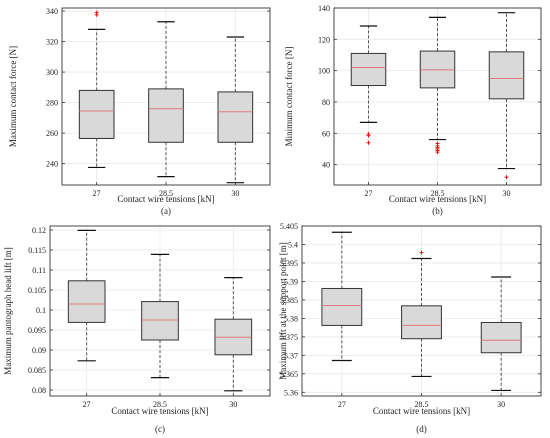 The width and height of the screenshot is (550, 438). I want to click on y-tick-label: 100, so click(324, 71).